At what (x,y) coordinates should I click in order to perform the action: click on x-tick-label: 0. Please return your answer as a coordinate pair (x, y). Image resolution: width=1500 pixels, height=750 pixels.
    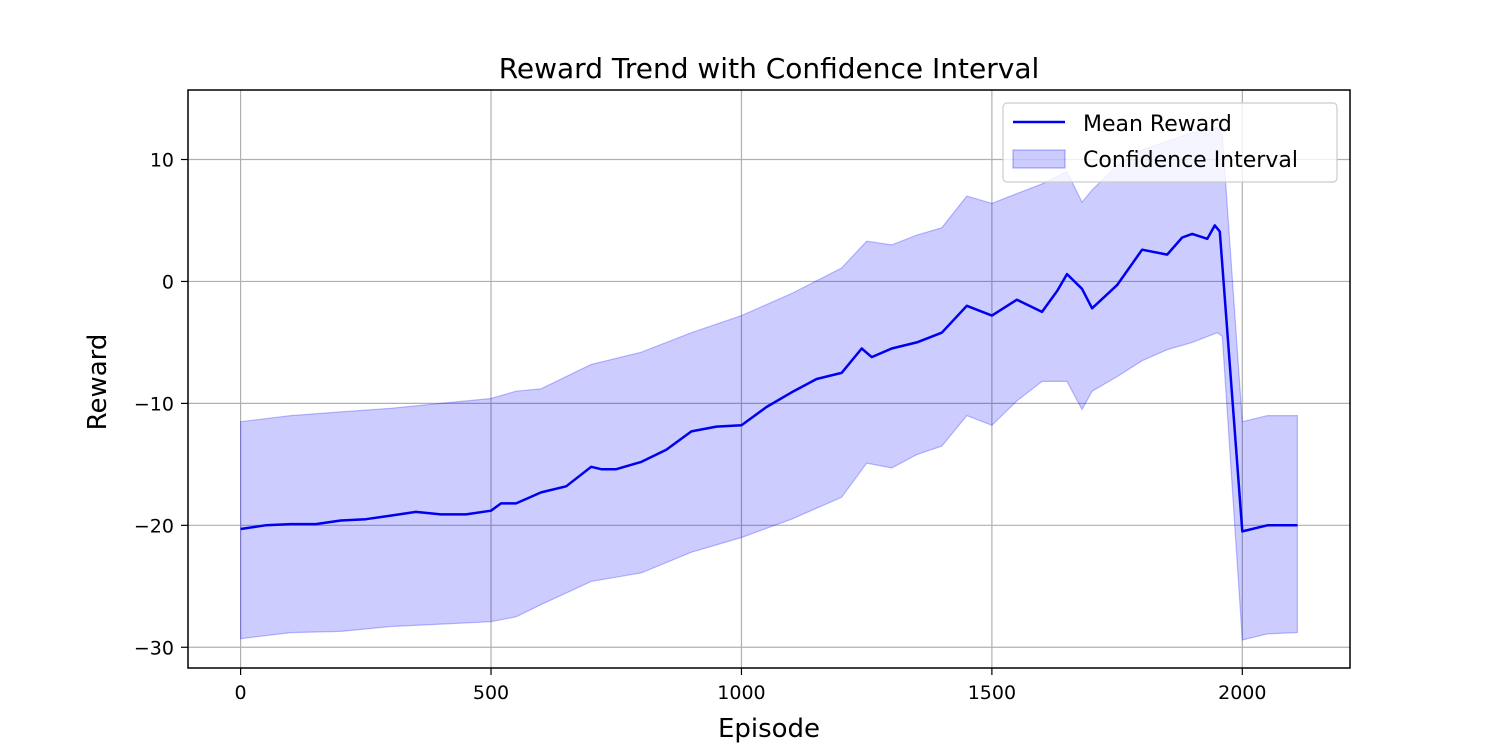
    Looking at the image, I should click on (241, 693).